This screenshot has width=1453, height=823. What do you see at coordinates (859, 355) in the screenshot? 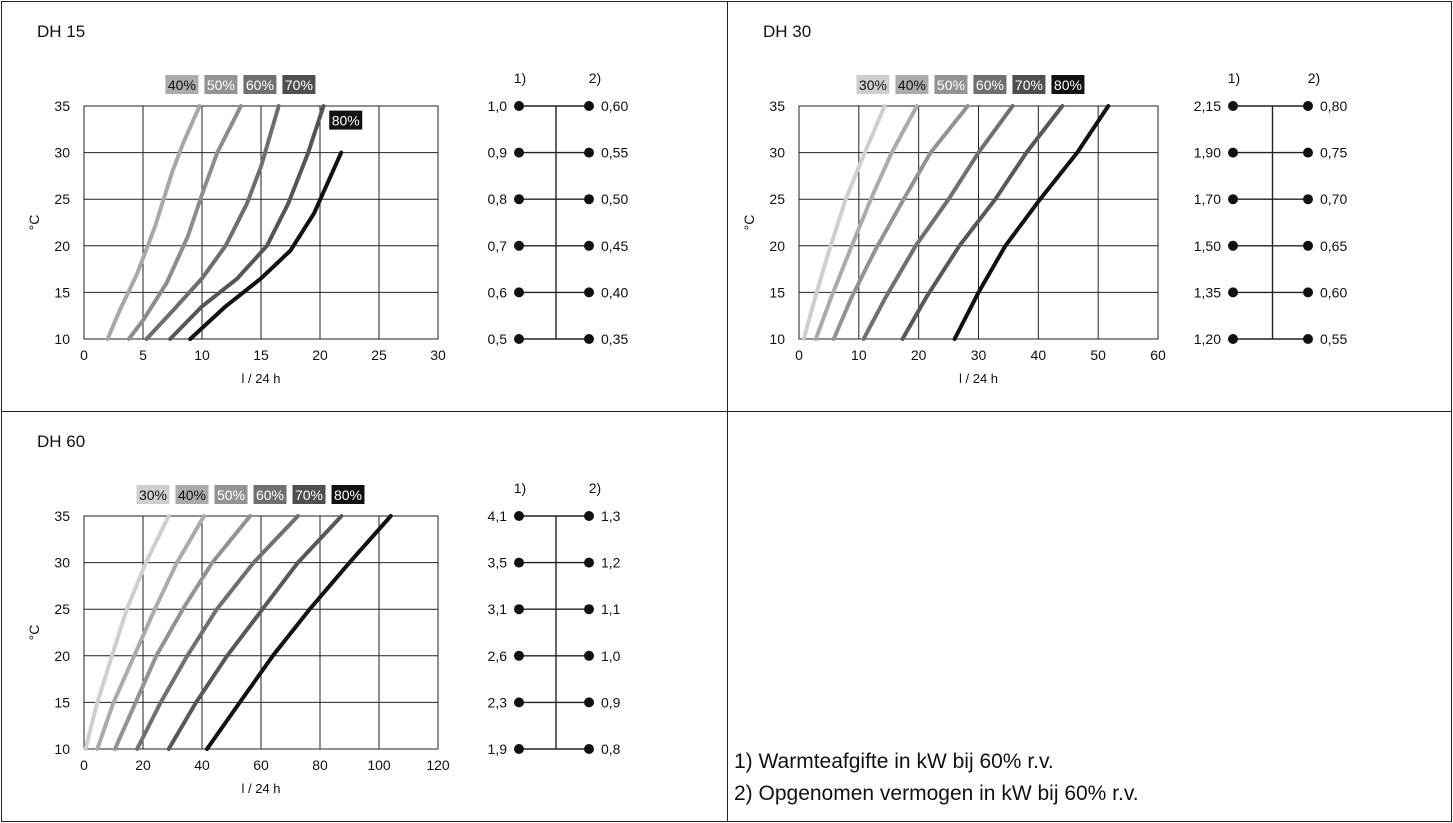
I see `x-tick-label: 10` at bounding box center [859, 355].